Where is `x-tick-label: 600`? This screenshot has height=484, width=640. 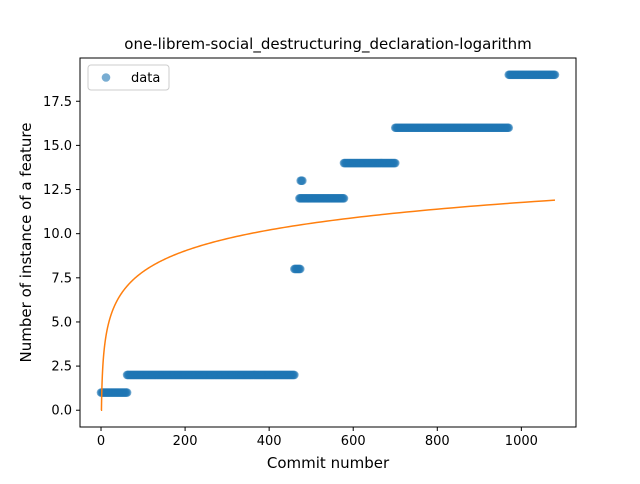
x-tick-label: 600 is located at coordinates (353, 441).